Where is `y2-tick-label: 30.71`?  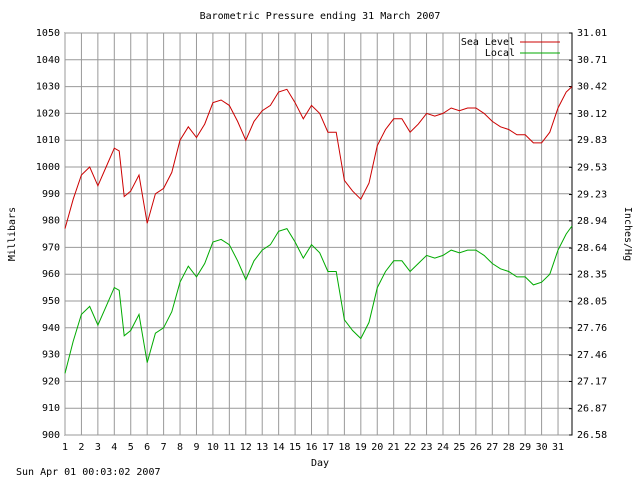 y2-tick-label: 30.71 is located at coordinates (592, 60).